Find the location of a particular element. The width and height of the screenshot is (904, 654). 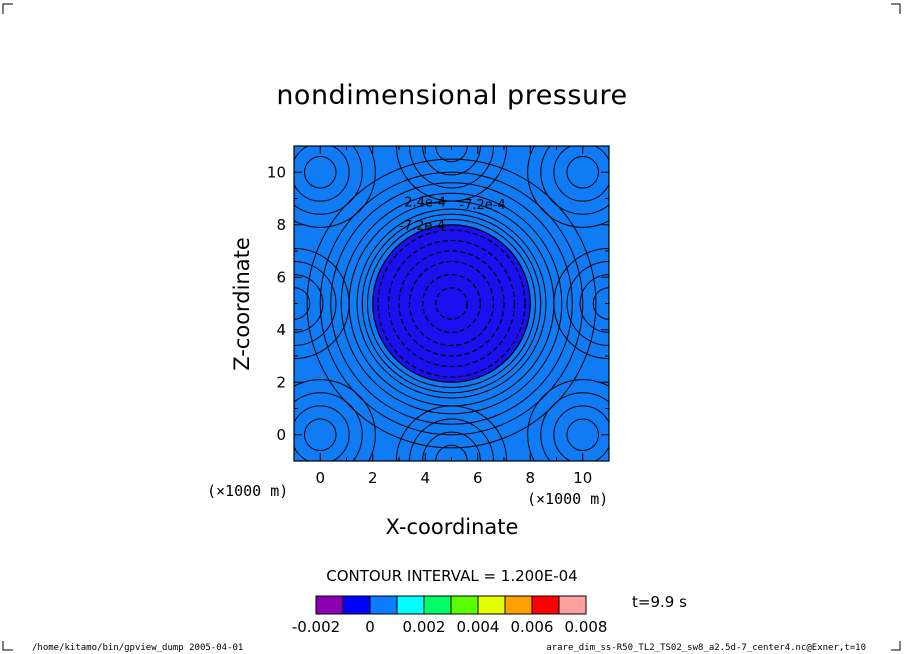

colorbar-tick-label: 0.004 is located at coordinates (478, 627).